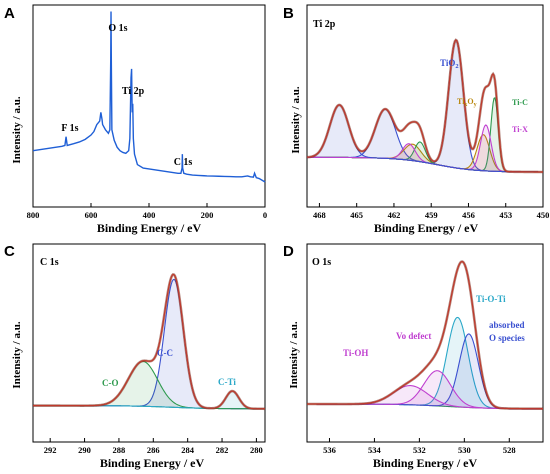 The width and height of the screenshot is (550, 474). I want to click on o1s-label-absorbed: absorbed, so click(507, 325).